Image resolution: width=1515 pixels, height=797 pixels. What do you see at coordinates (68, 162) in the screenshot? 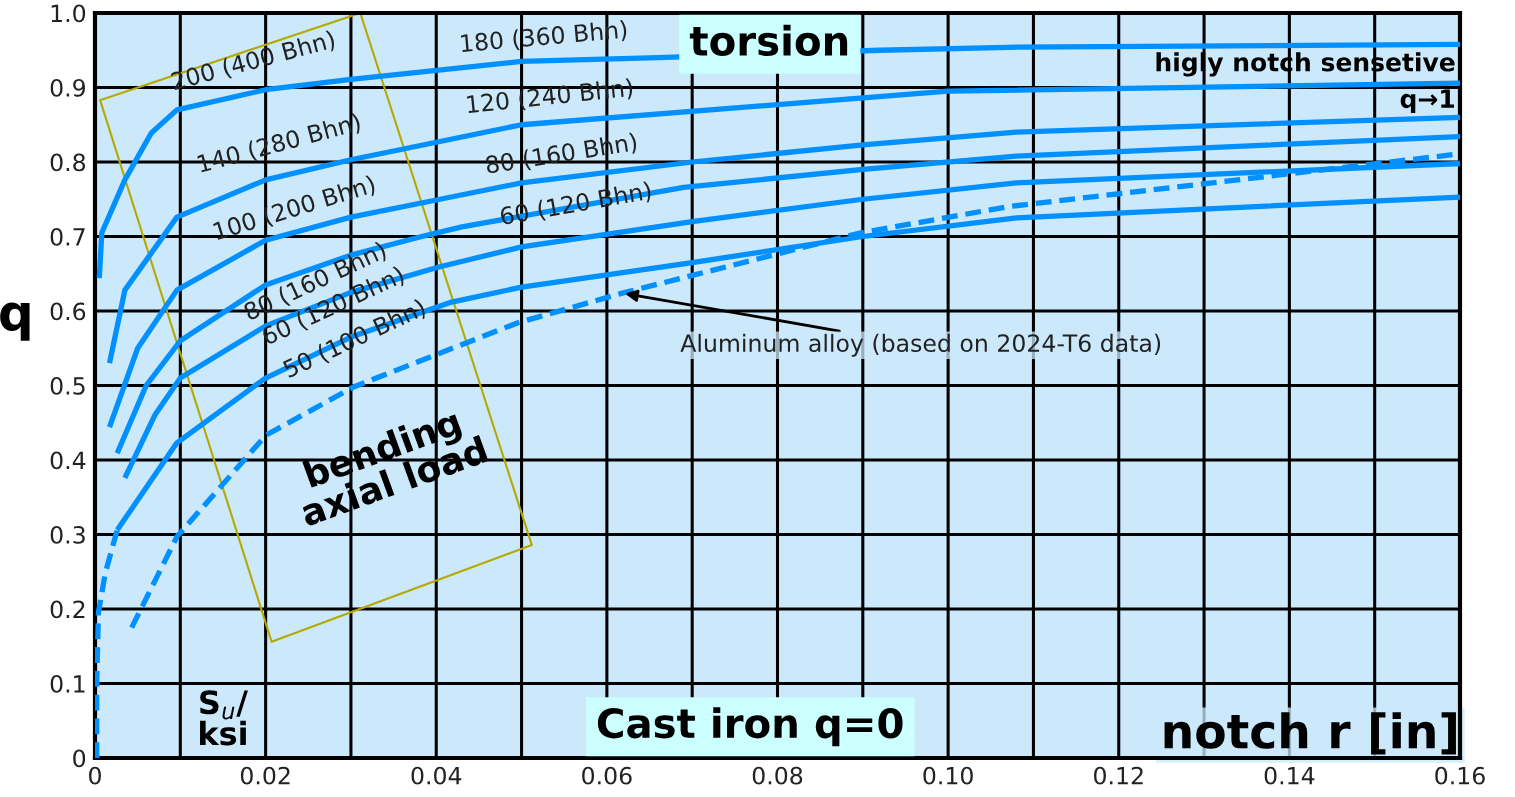
I see `y-tick-label: 0.8` at bounding box center [68, 162].